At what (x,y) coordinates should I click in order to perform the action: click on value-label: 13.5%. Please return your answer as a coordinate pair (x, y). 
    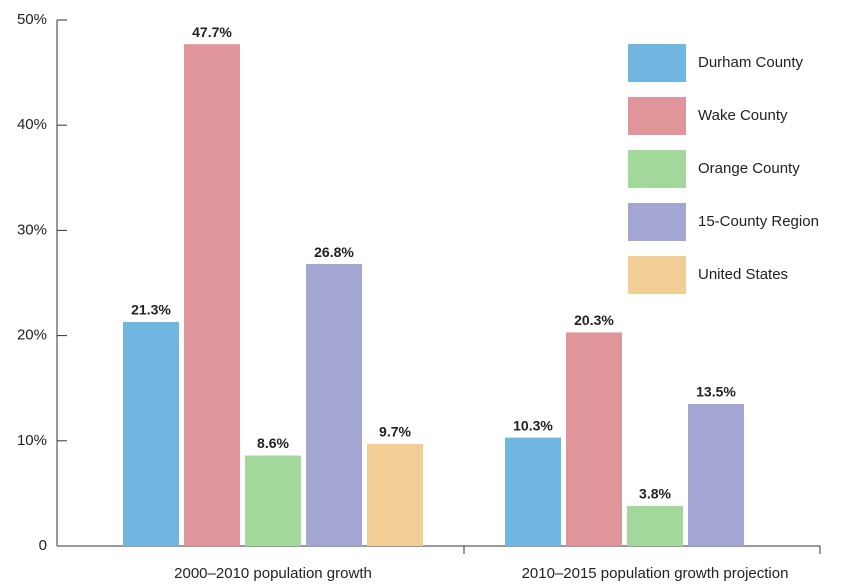
    Looking at the image, I should click on (716, 392).